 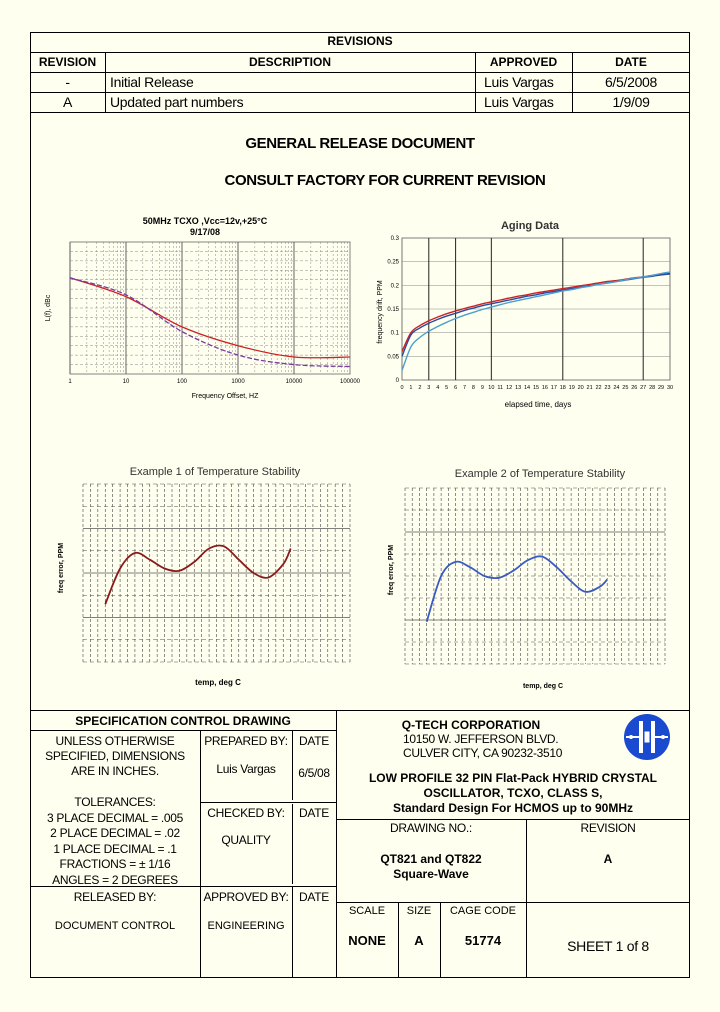 What do you see at coordinates (115, 741) in the screenshot?
I see `unless-line: UNLESS OTHERWISE` at bounding box center [115, 741].